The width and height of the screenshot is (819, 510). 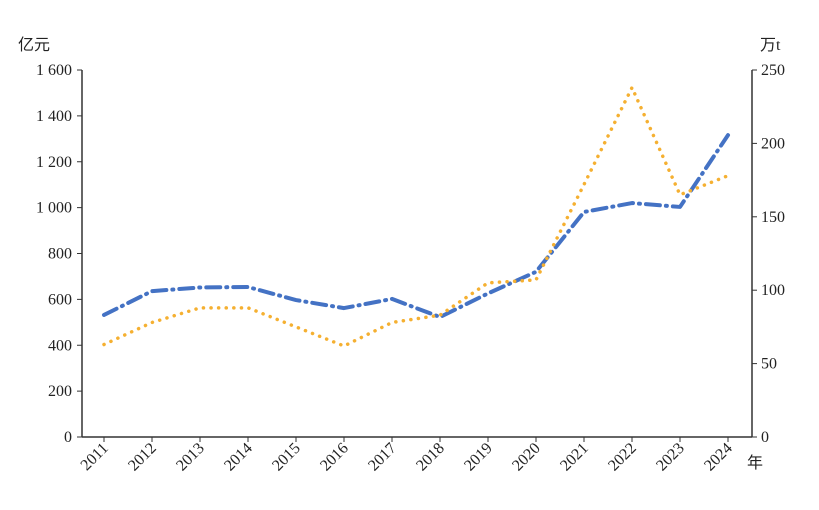 What do you see at coordinates (60, 391) in the screenshot?
I see `left-tick-label: 200` at bounding box center [60, 391].